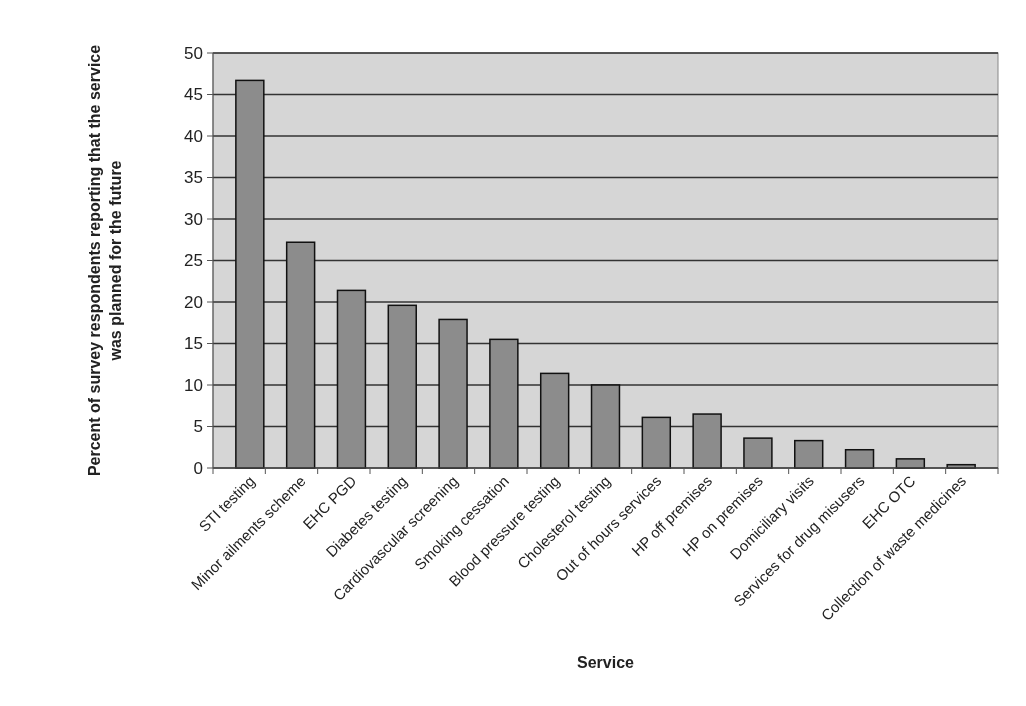 The image size is (1026, 706). What do you see at coordinates (193, 385) in the screenshot?
I see `y-tick-label: 10` at bounding box center [193, 385].